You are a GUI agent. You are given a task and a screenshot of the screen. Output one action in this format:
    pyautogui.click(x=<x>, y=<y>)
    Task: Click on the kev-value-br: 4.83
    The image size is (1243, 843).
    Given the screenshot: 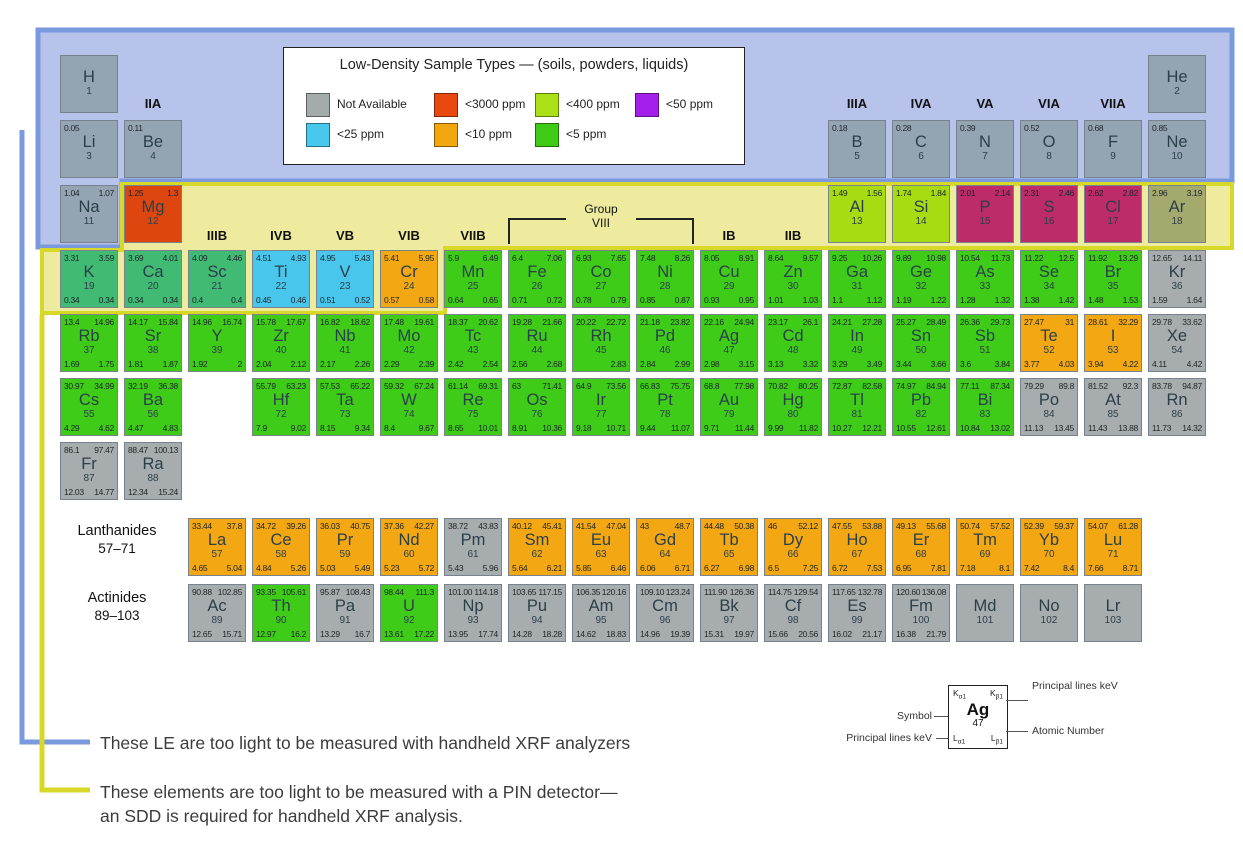 What is the action you would take?
    pyautogui.click(x=170, y=428)
    